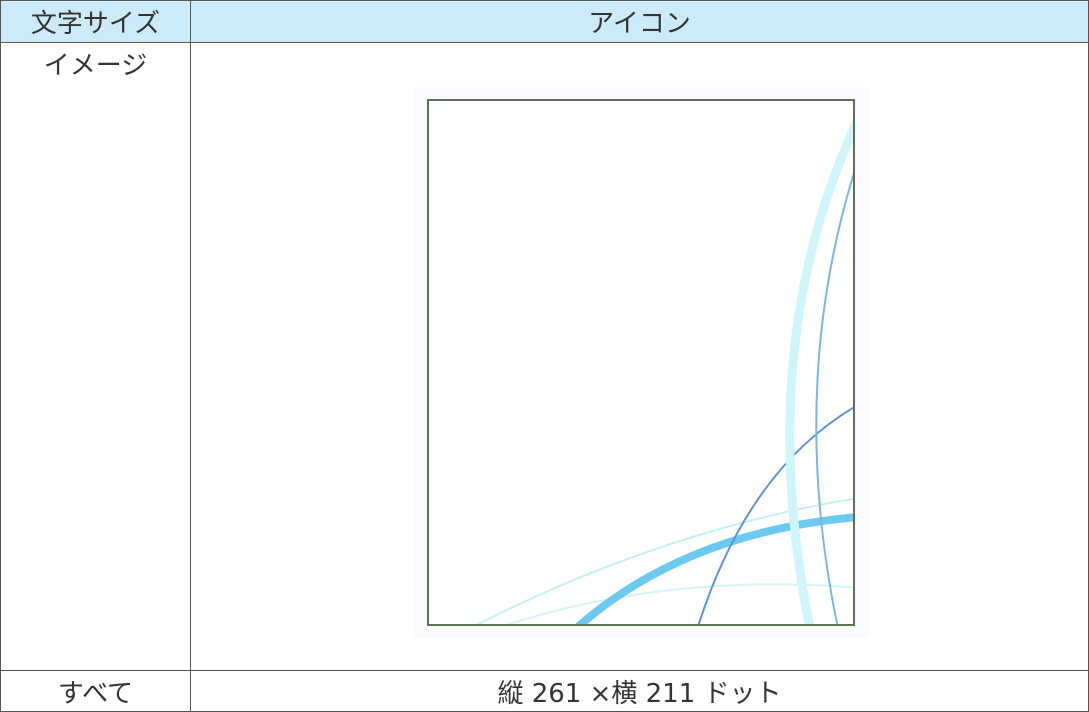 This screenshot has height=712, width=1089. What do you see at coordinates (95, 21) in the screenshot?
I see `header-cell: 文字サイズ` at bounding box center [95, 21].